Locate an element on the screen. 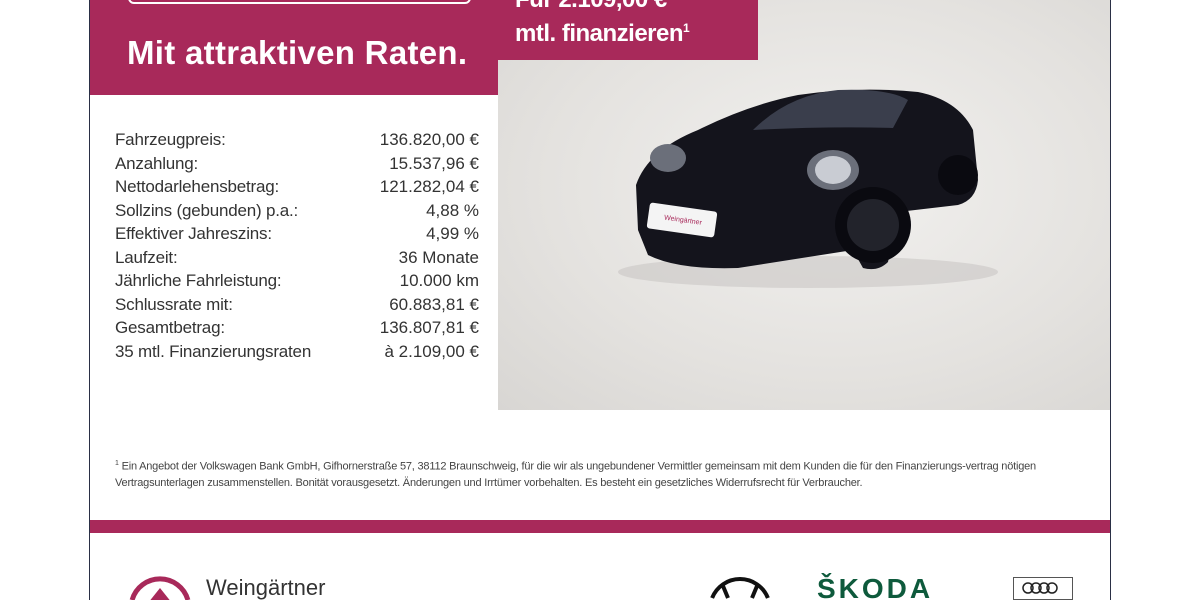 The image size is (1200, 600). spec-value: 4,99 % is located at coordinates (452, 233).